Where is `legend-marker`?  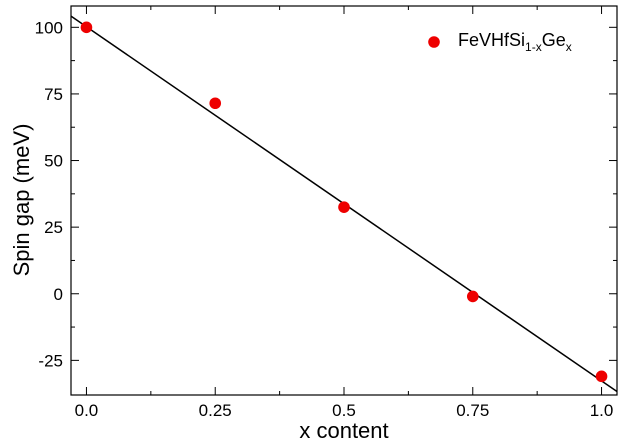 legend-marker is located at coordinates (434, 42).